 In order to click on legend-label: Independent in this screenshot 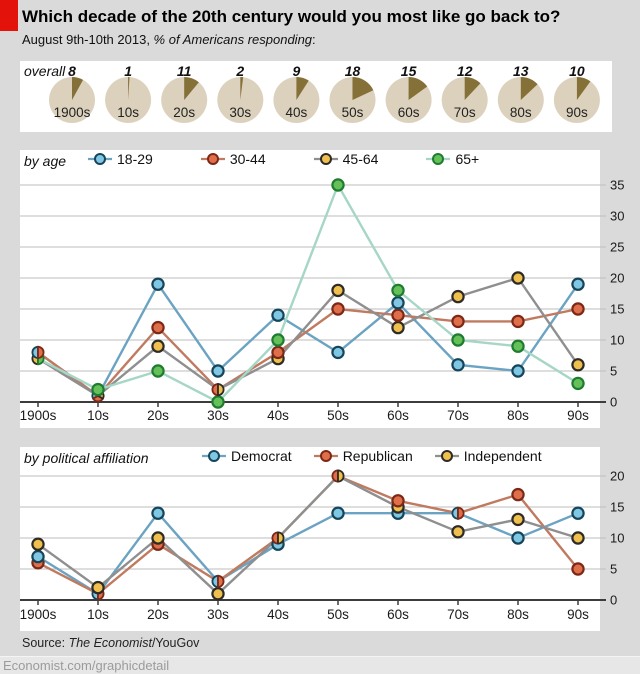, I will do `click(502, 456)`.